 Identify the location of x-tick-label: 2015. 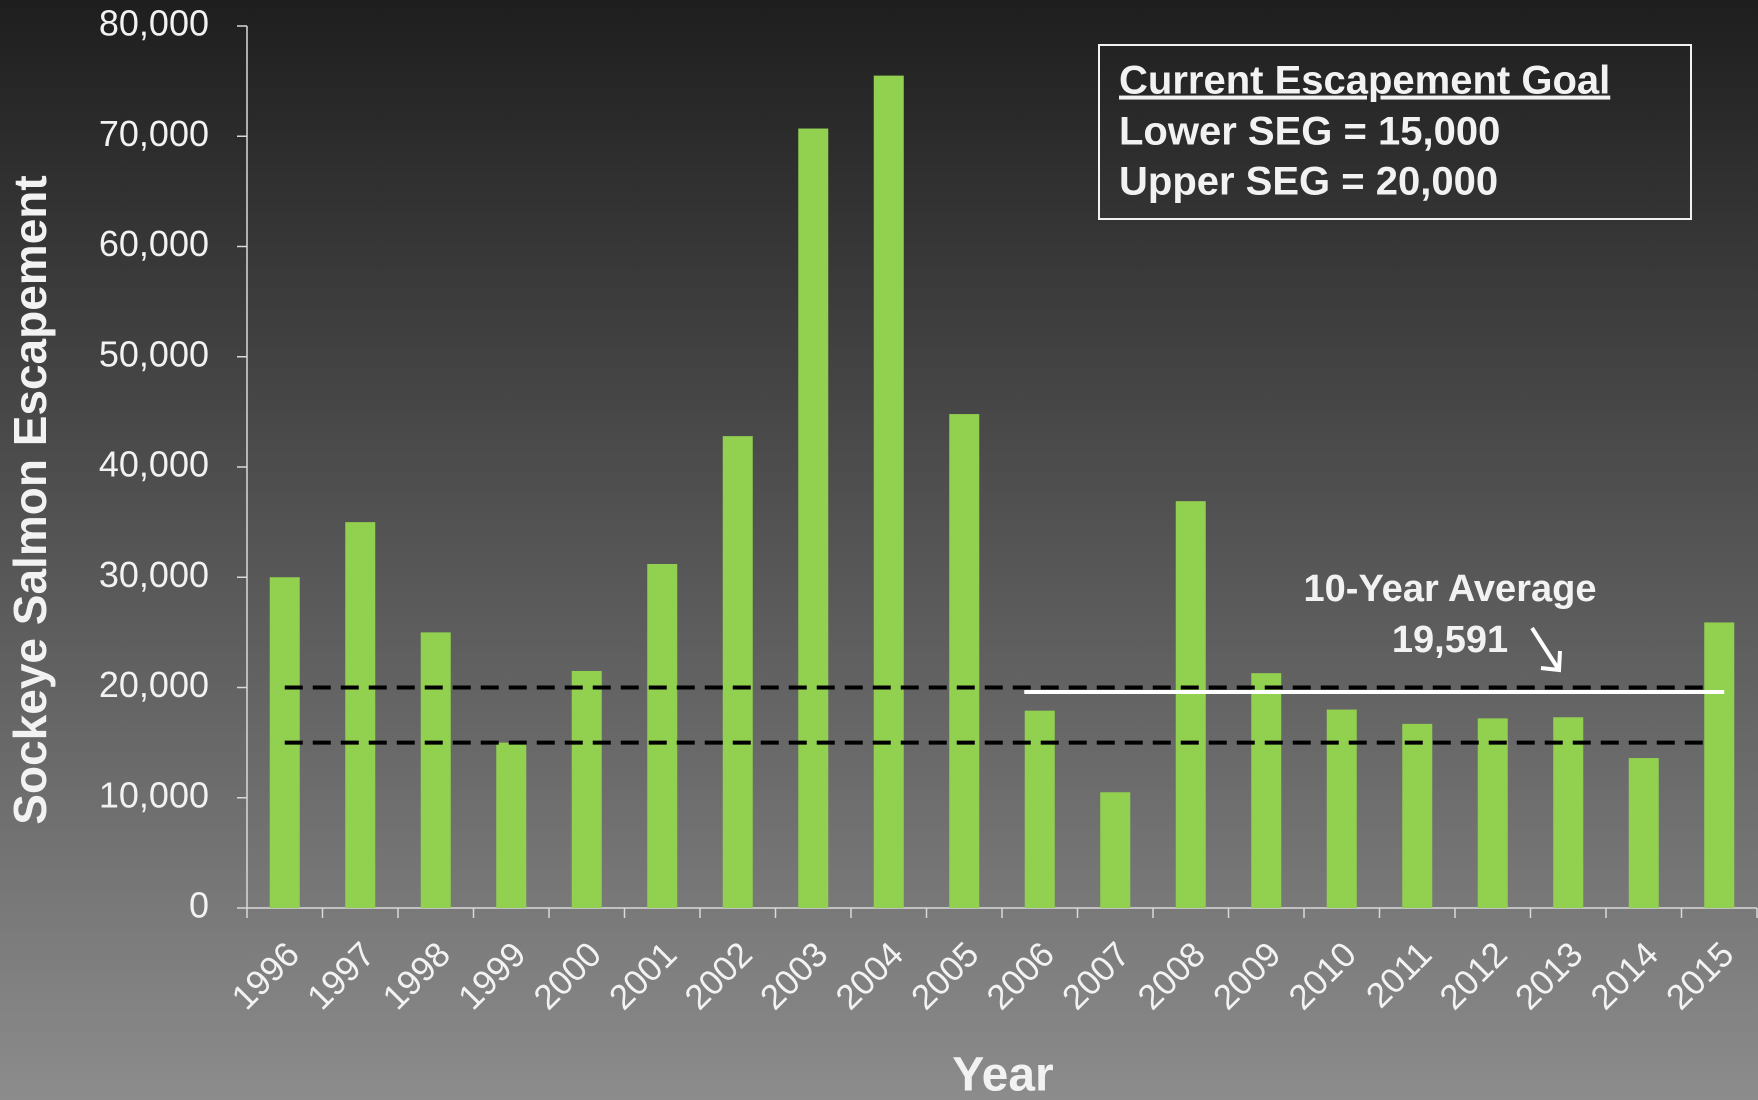
(1700, 976).